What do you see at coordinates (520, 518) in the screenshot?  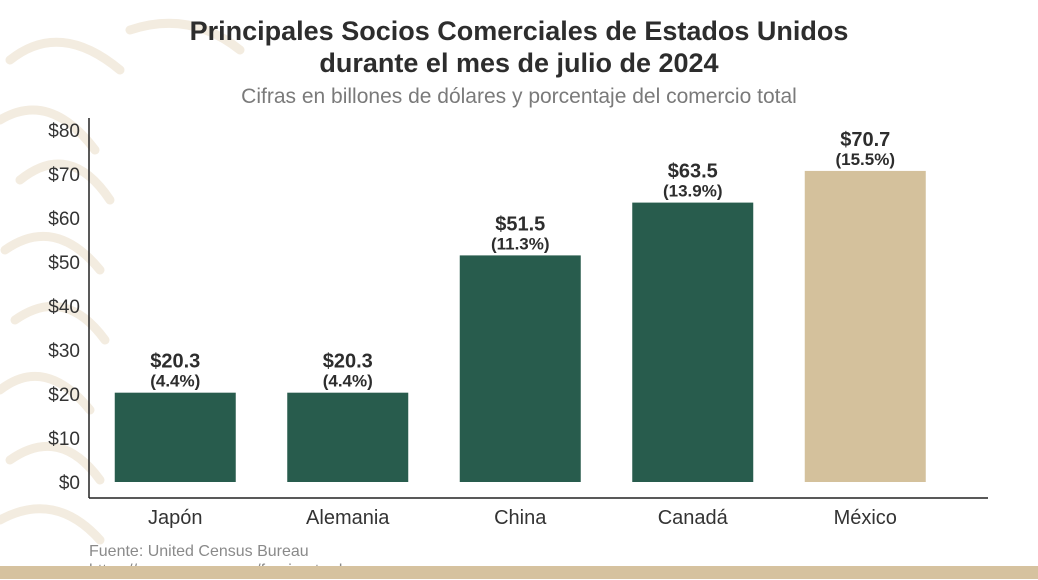 I see `x-tick-label: China` at bounding box center [520, 518].